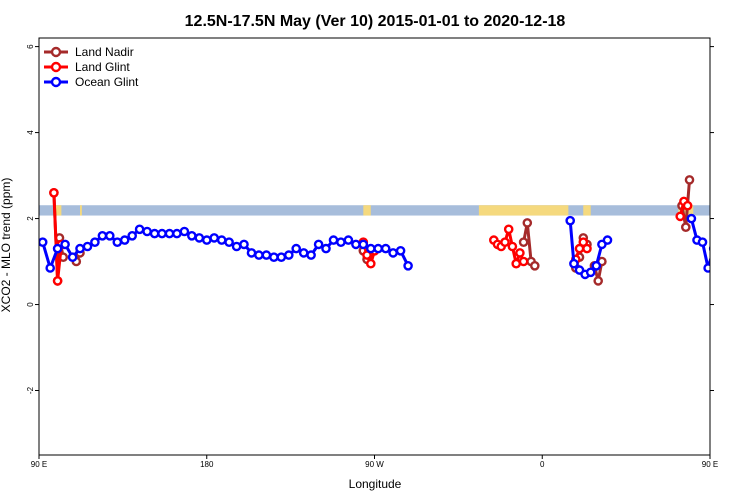 The height and width of the screenshot is (500, 750). What do you see at coordinates (91, 82) in the screenshot?
I see `legend-item-ocean-glint: Ocean Glint` at bounding box center [91, 82].